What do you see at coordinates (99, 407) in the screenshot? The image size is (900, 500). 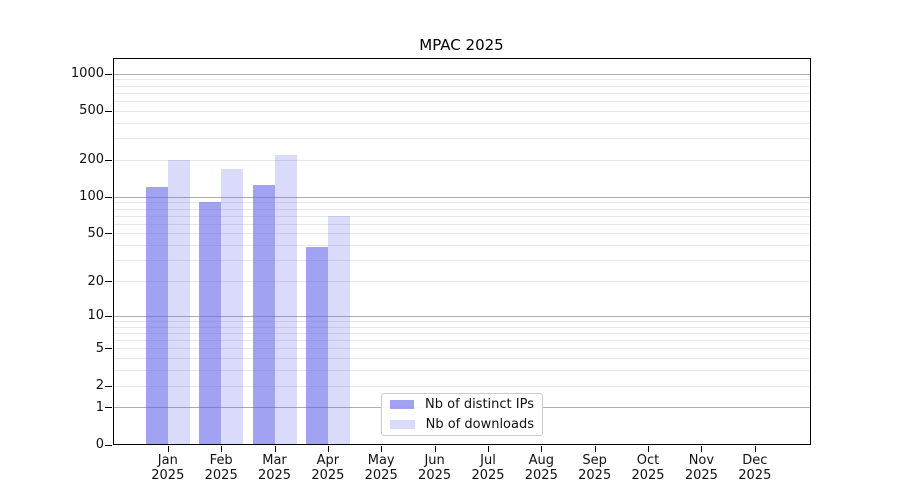 I see `y-tick-label: 1` at bounding box center [99, 407].